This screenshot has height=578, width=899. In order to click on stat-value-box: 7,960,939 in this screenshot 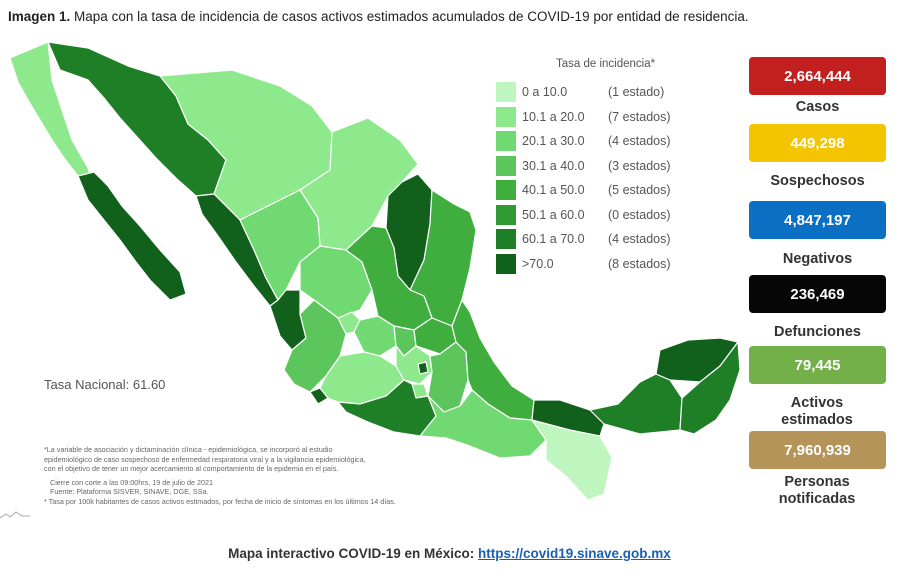, I will do `click(817, 450)`.